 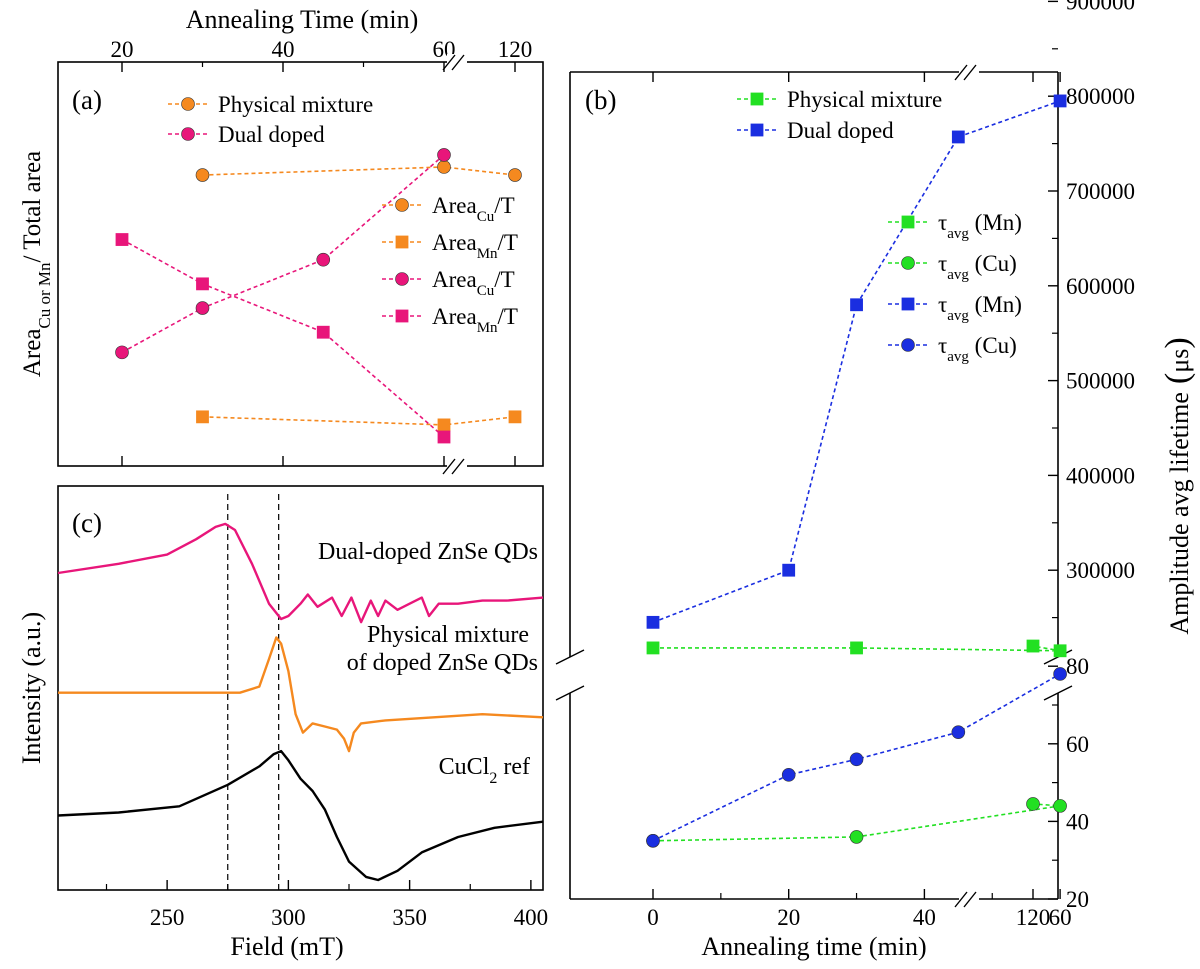 What do you see at coordinates (757, 99) in the screenshot?
I see `panel-b-legend-group-0-marker` at bounding box center [757, 99].